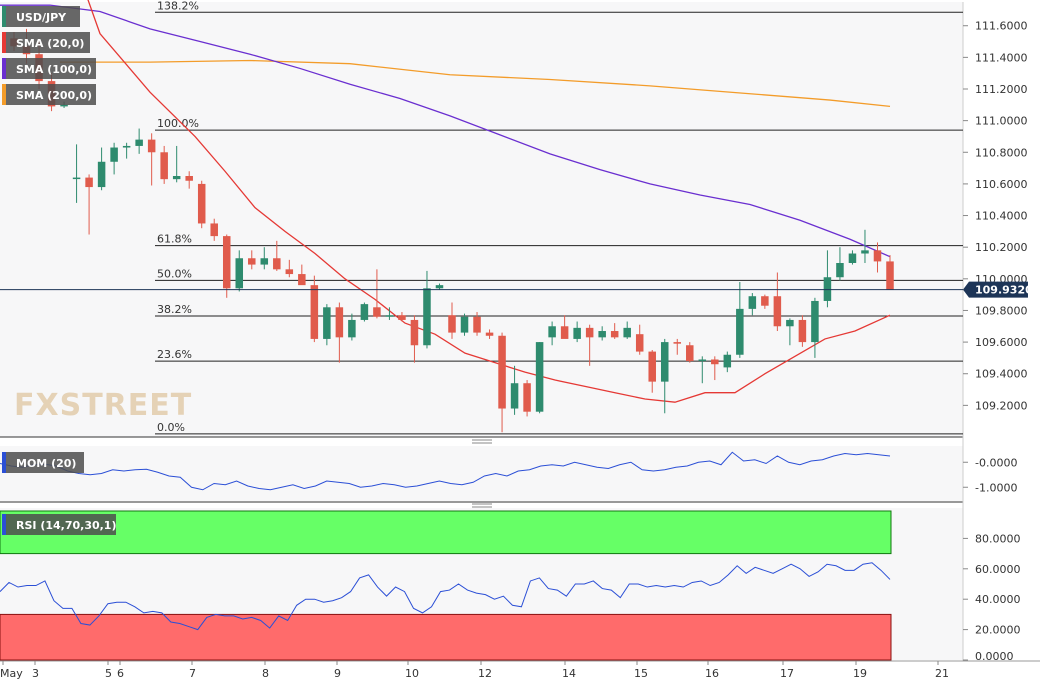 The image size is (1040, 688). Describe the element at coordinates (49, 68) in the screenshot. I see `legend-sma-100: SMA (100,0)` at that location.